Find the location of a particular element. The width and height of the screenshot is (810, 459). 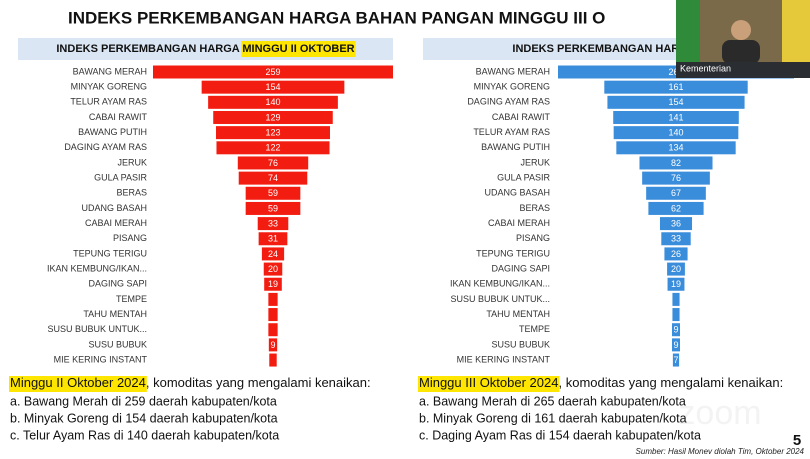

category-label: DAGING SAPI is located at coordinates (520, 268).